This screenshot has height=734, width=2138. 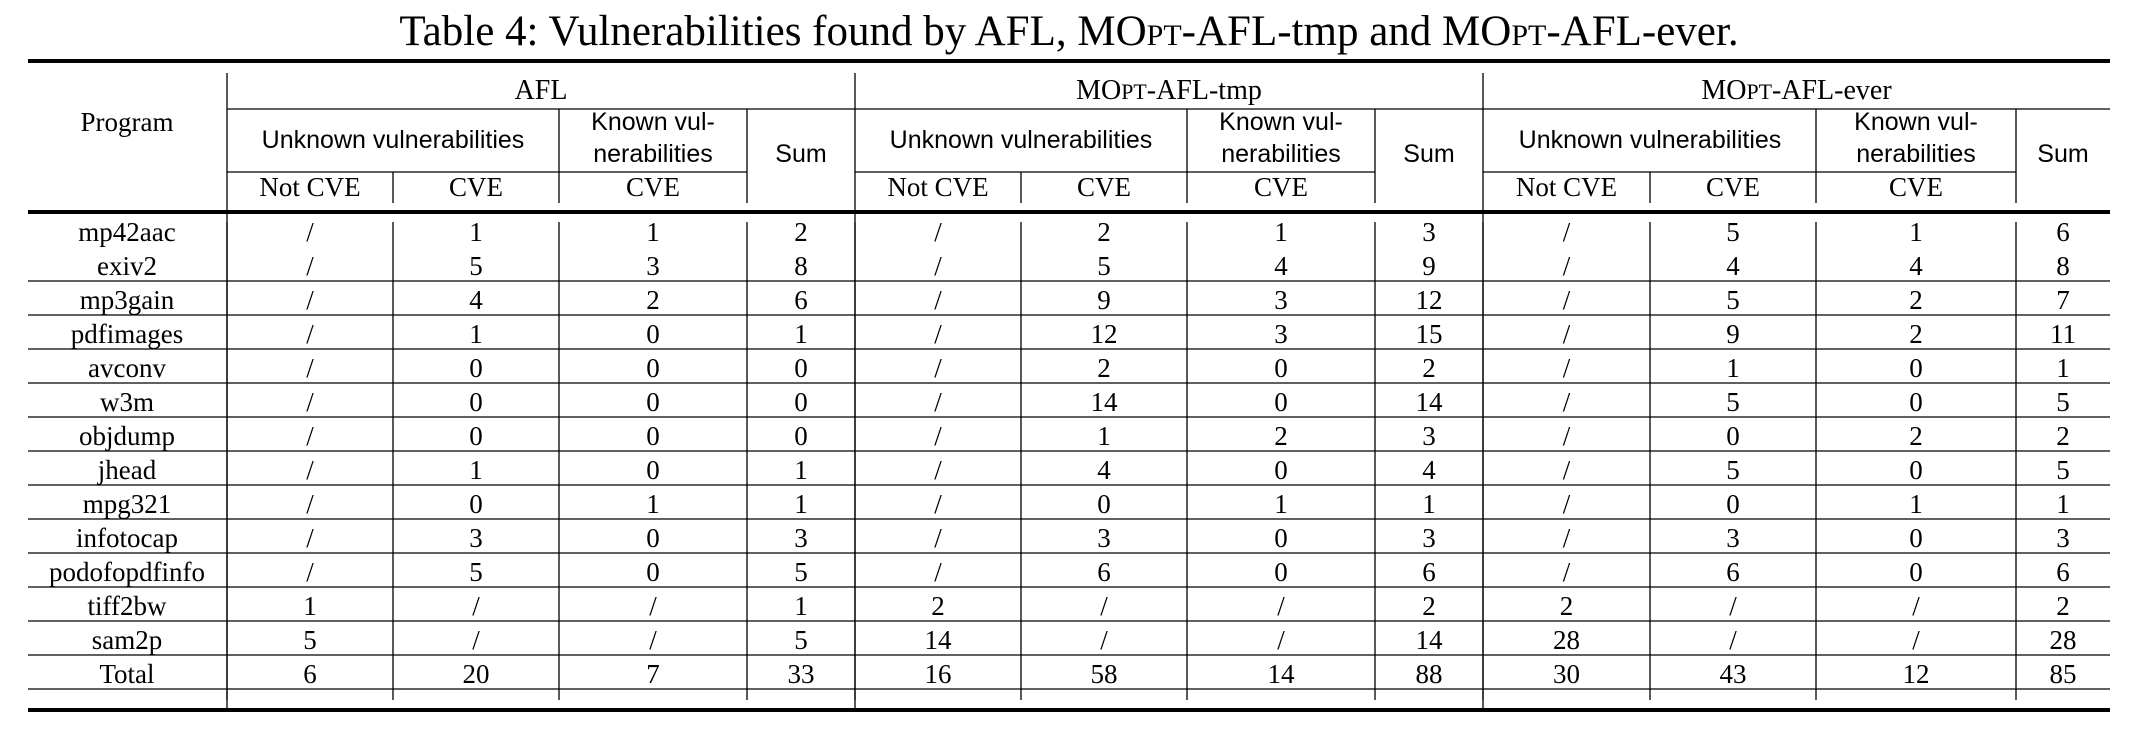 I want to click on table-cell: 11, so click(x=2063, y=334).